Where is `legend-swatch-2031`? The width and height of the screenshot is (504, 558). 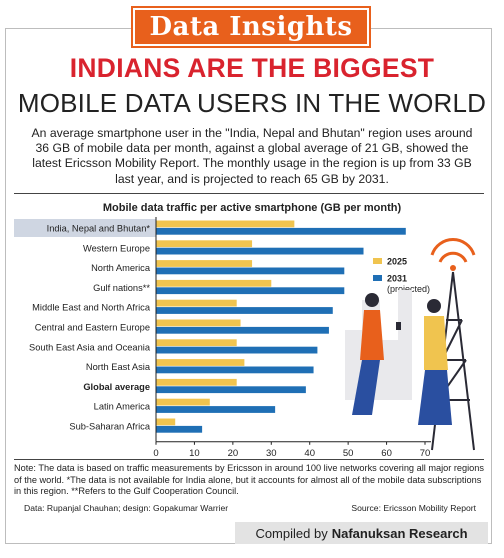 legend-swatch-2031 is located at coordinates (377, 278).